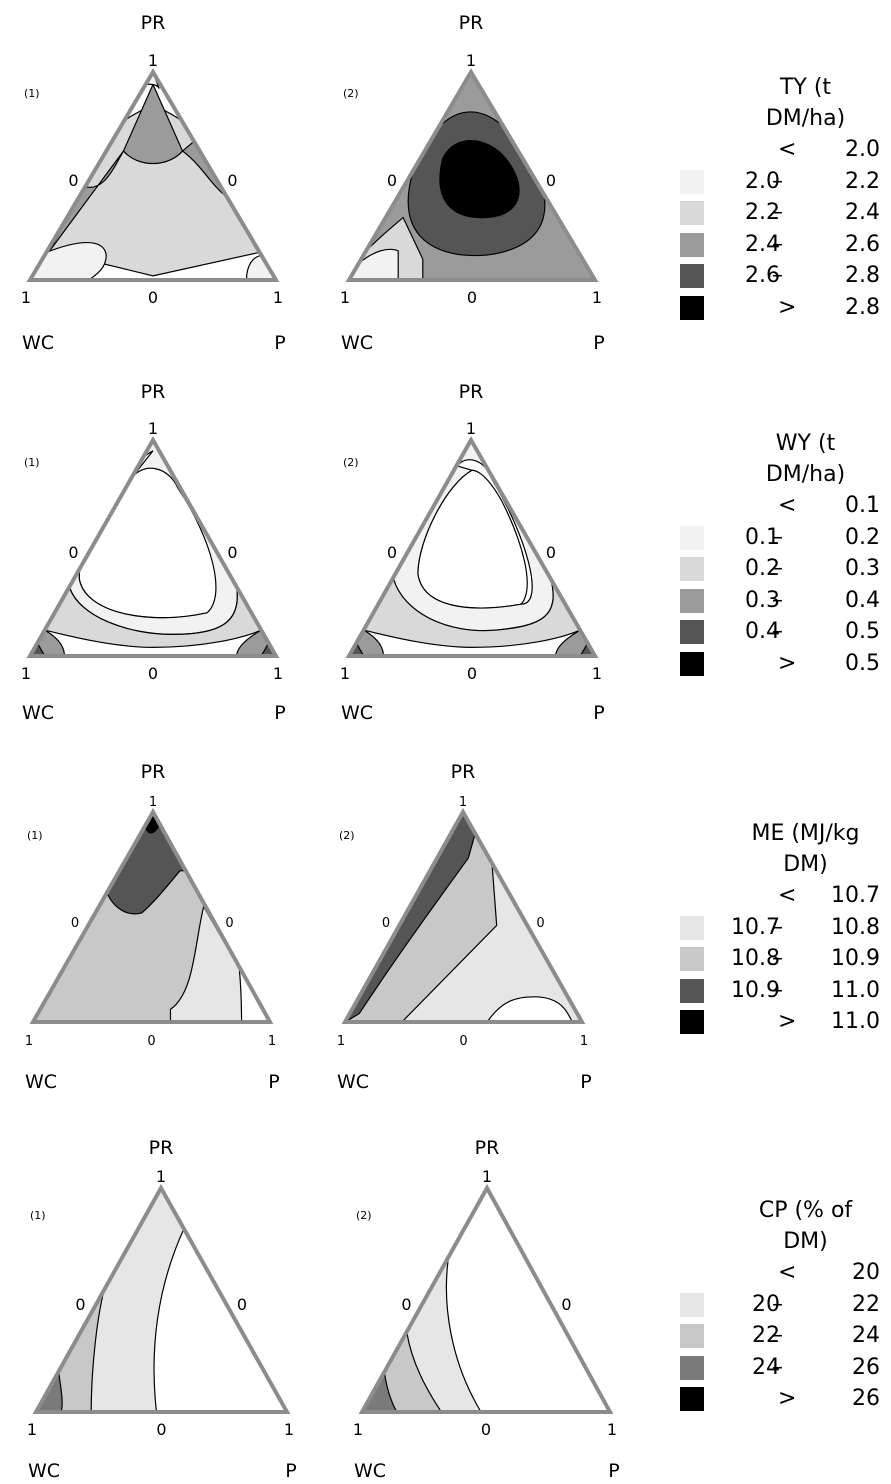 The image size is (891, 1484). I want to click on legend-title: TY (t DM/ha), so click(805, 103).